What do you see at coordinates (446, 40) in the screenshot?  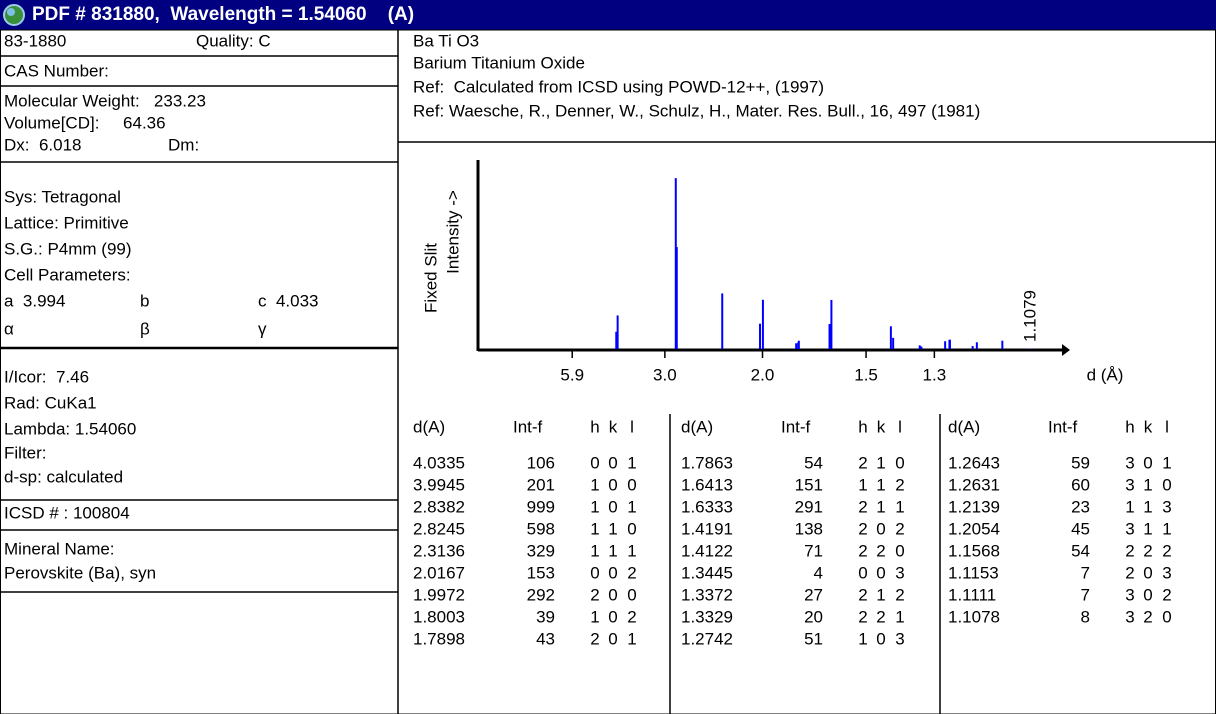 I see `formula: Ba Ti O3` at bounding box center [446, 40].